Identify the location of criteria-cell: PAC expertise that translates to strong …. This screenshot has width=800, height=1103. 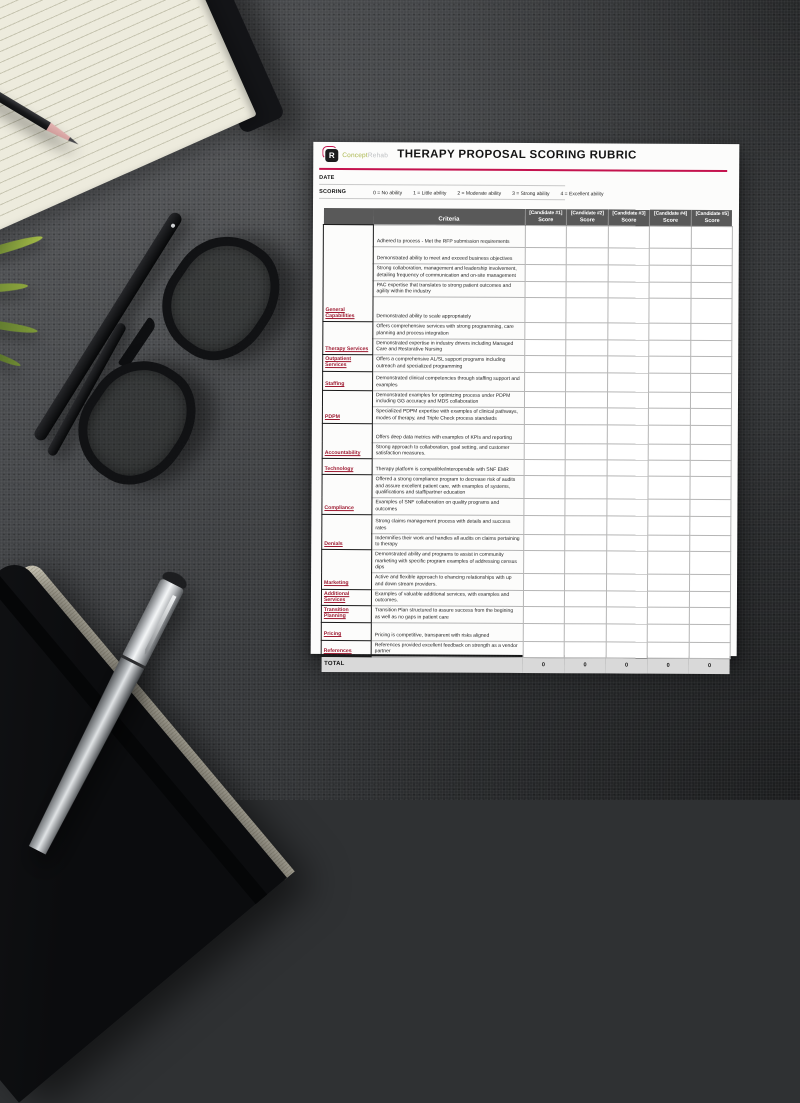
(449, 289).